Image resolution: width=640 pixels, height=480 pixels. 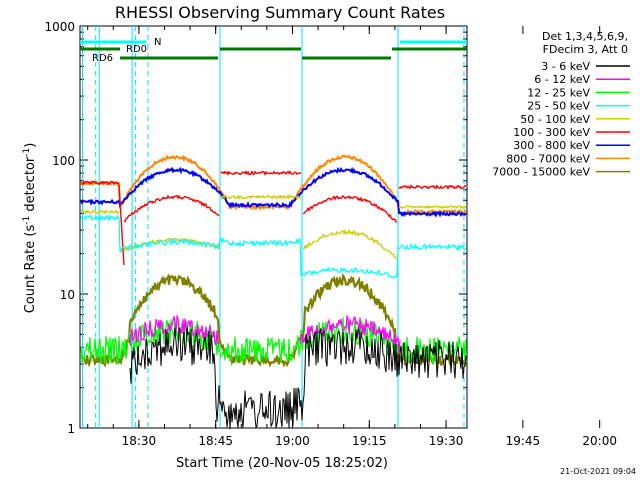 What do you see at coordinates (265, 333) in the screenshot?
I see `series-magenta` at bounding box center [265, 333].